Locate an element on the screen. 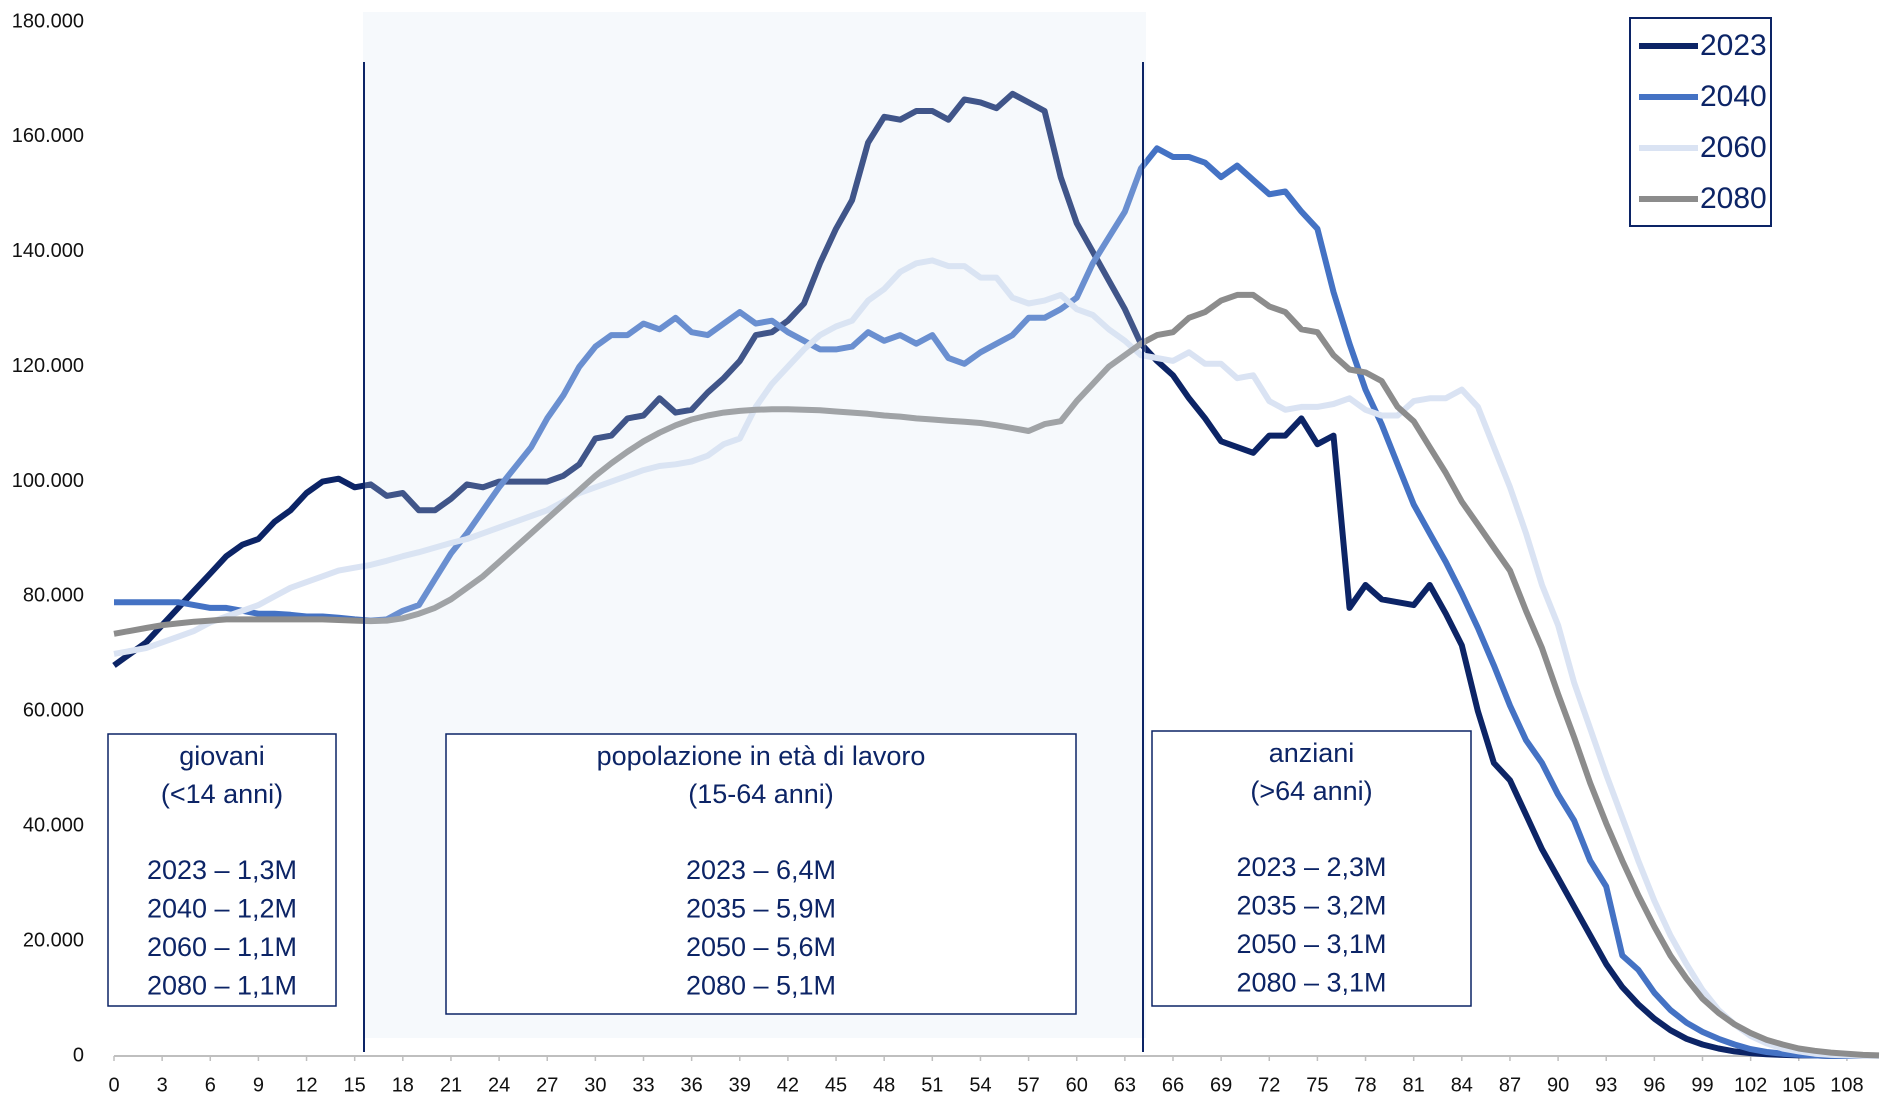 The width and height of the screenshot is (1883, 1099). x-tick-label: 96 is located at coordinates (1654, 1085).